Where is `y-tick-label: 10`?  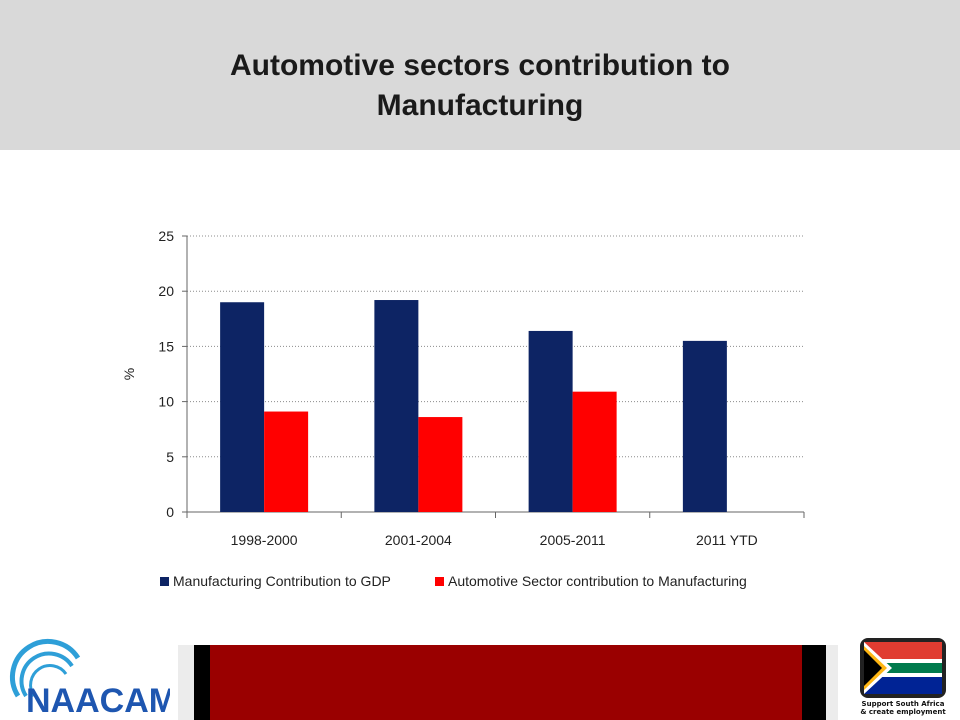
y-tick-label: 10 is located at coordinates (166, 402).